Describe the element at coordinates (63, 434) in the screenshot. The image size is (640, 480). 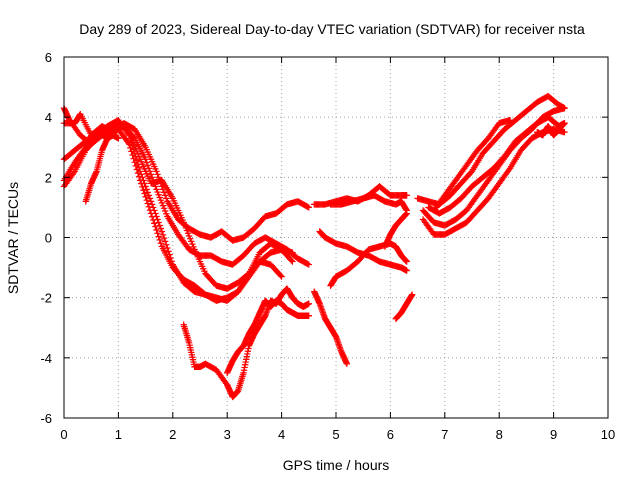
I see `x-tick-label: 0` at that location.